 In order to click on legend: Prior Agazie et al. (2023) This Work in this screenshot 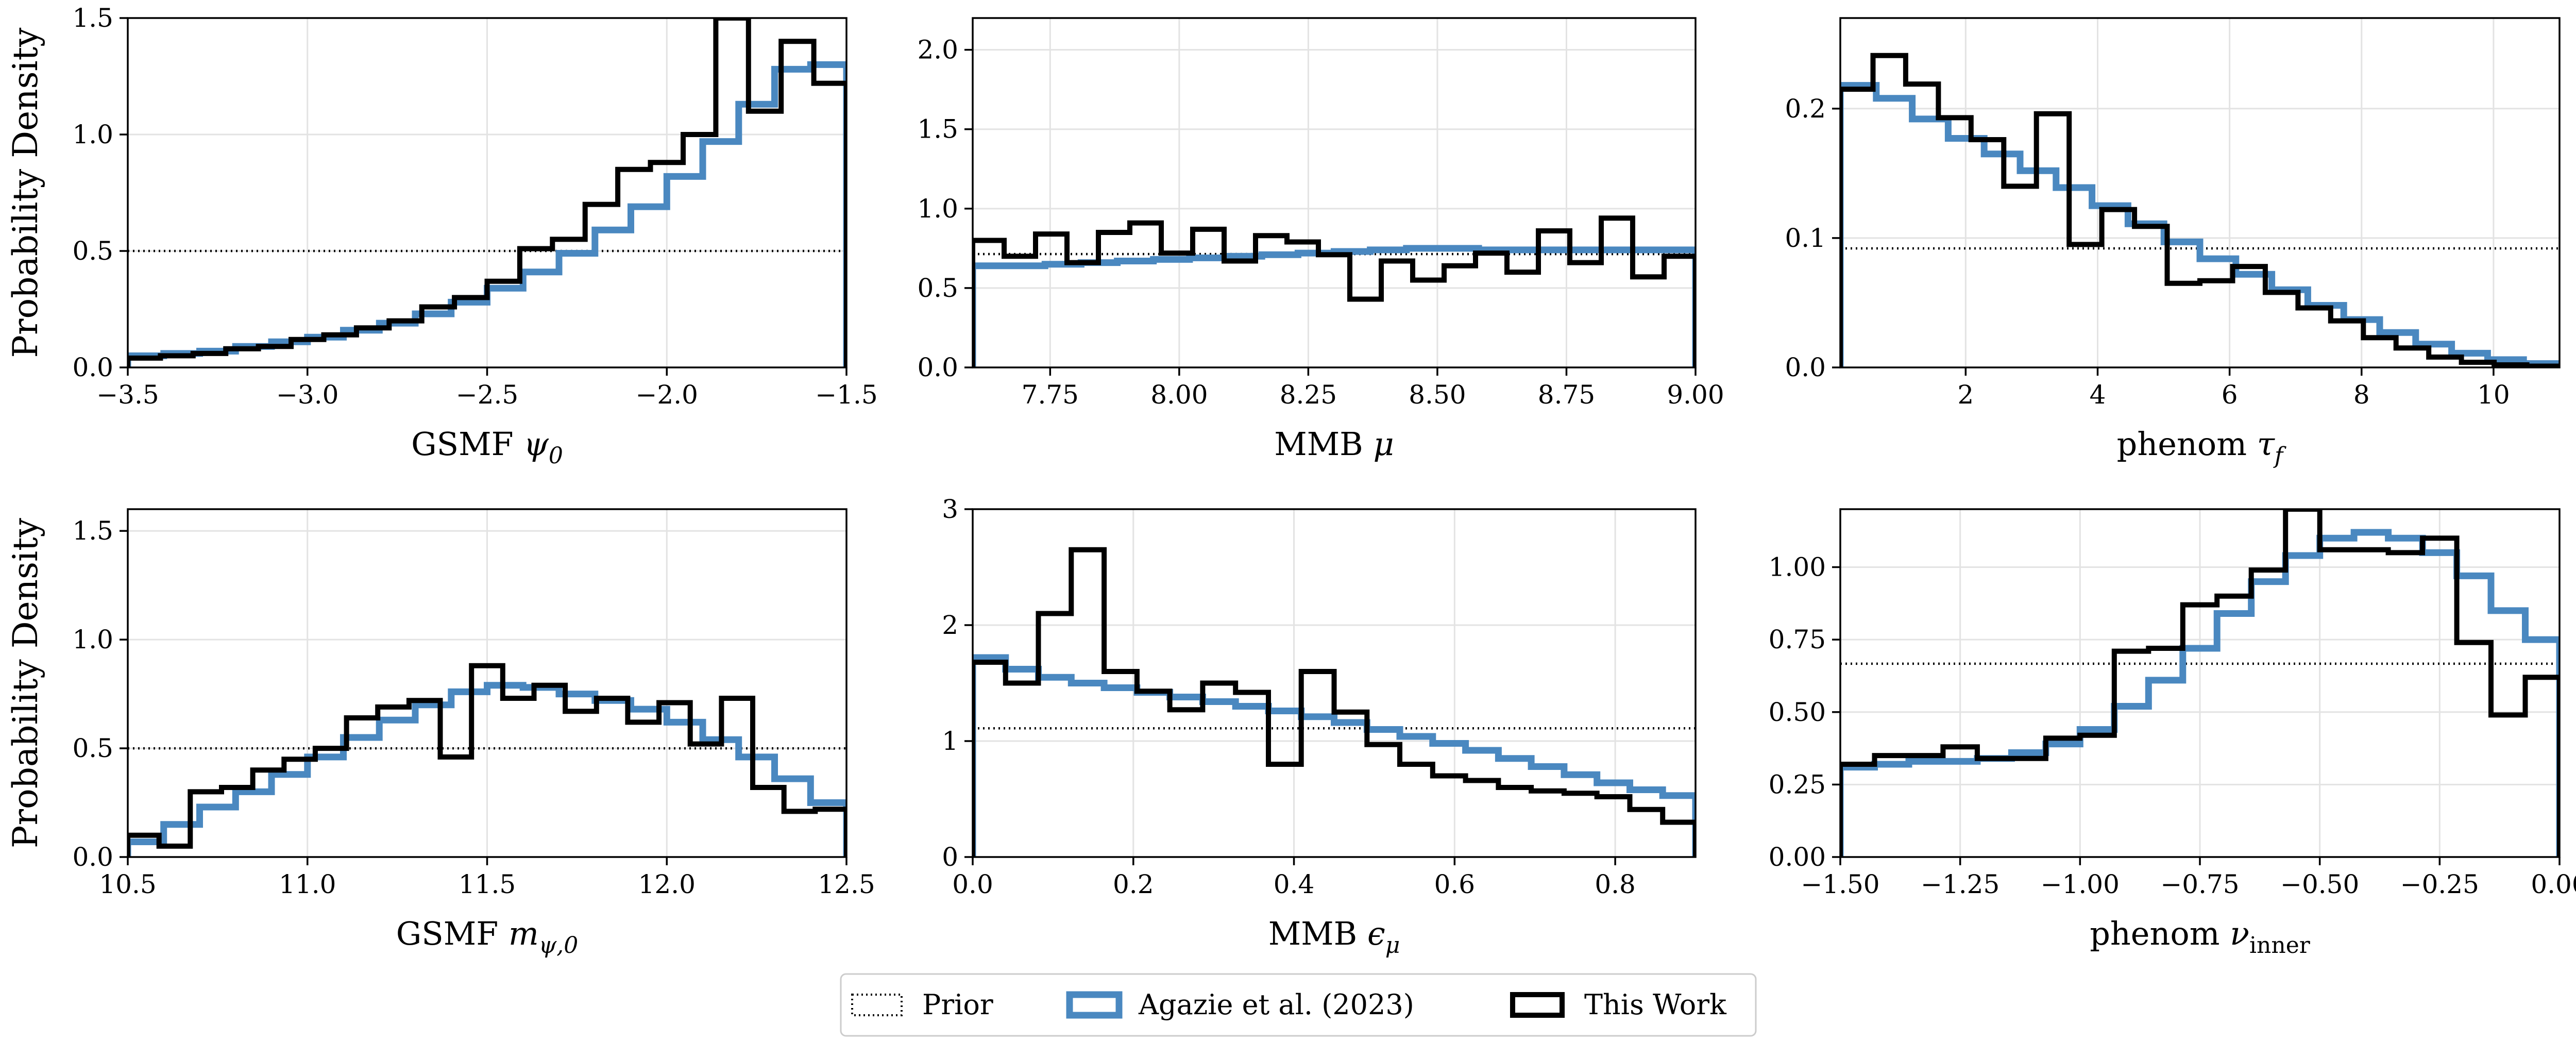, I will do `click(1299, 1005)`.